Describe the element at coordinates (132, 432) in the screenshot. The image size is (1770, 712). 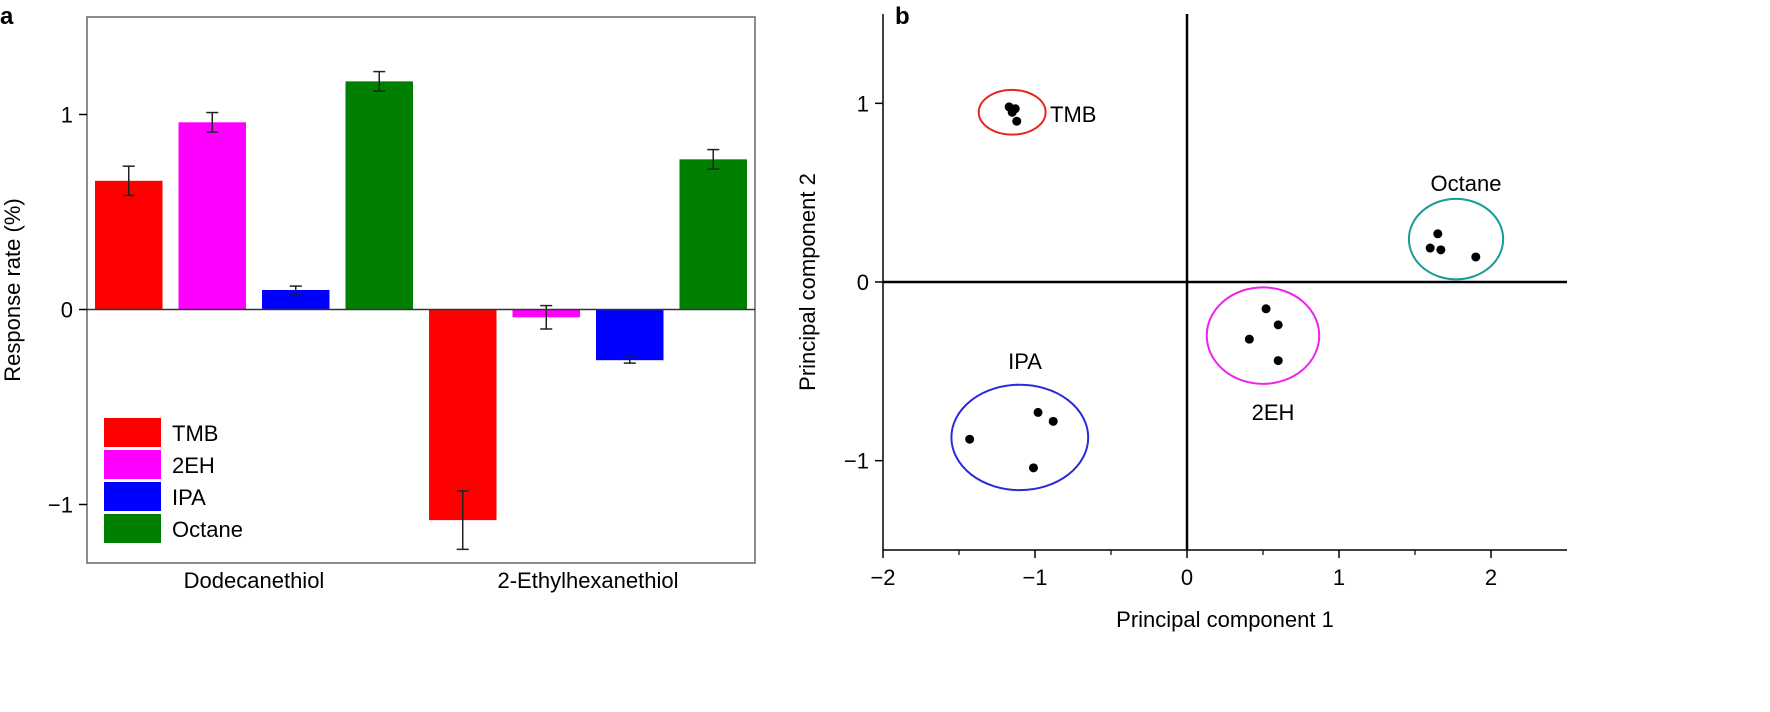
I see `legend-swatch-tmb` at that location.